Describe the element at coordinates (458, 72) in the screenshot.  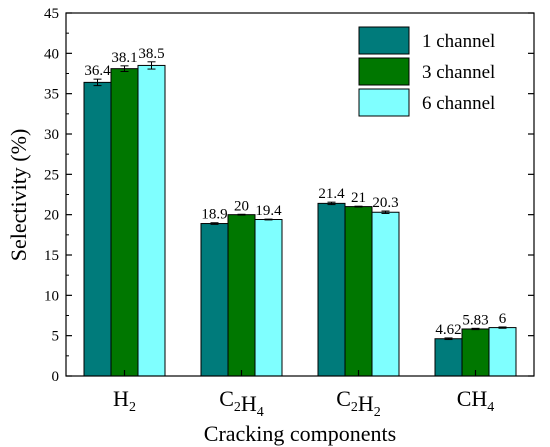
I see `legend-label: 3 channel` at that location.